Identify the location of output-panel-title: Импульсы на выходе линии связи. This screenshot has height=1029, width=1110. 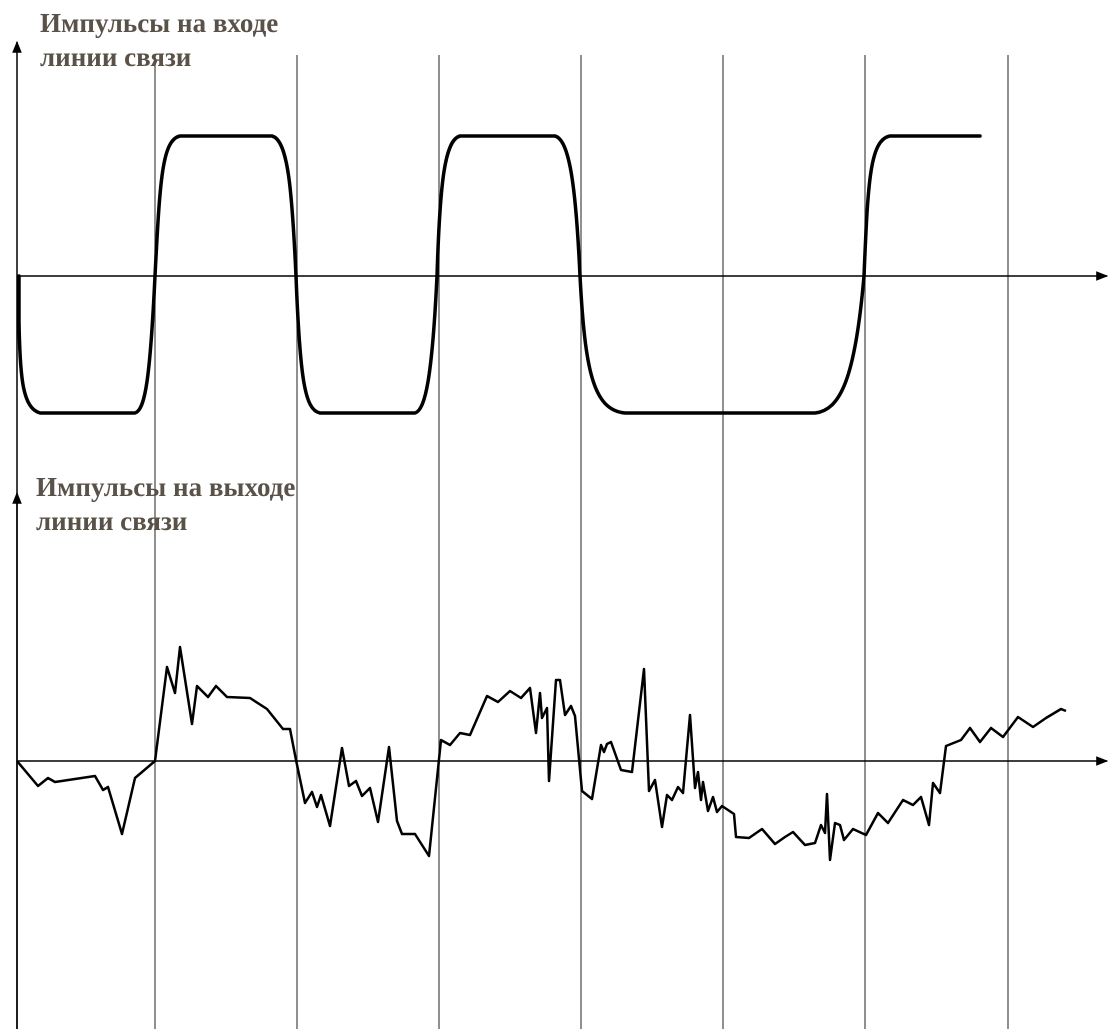
(165, 504).